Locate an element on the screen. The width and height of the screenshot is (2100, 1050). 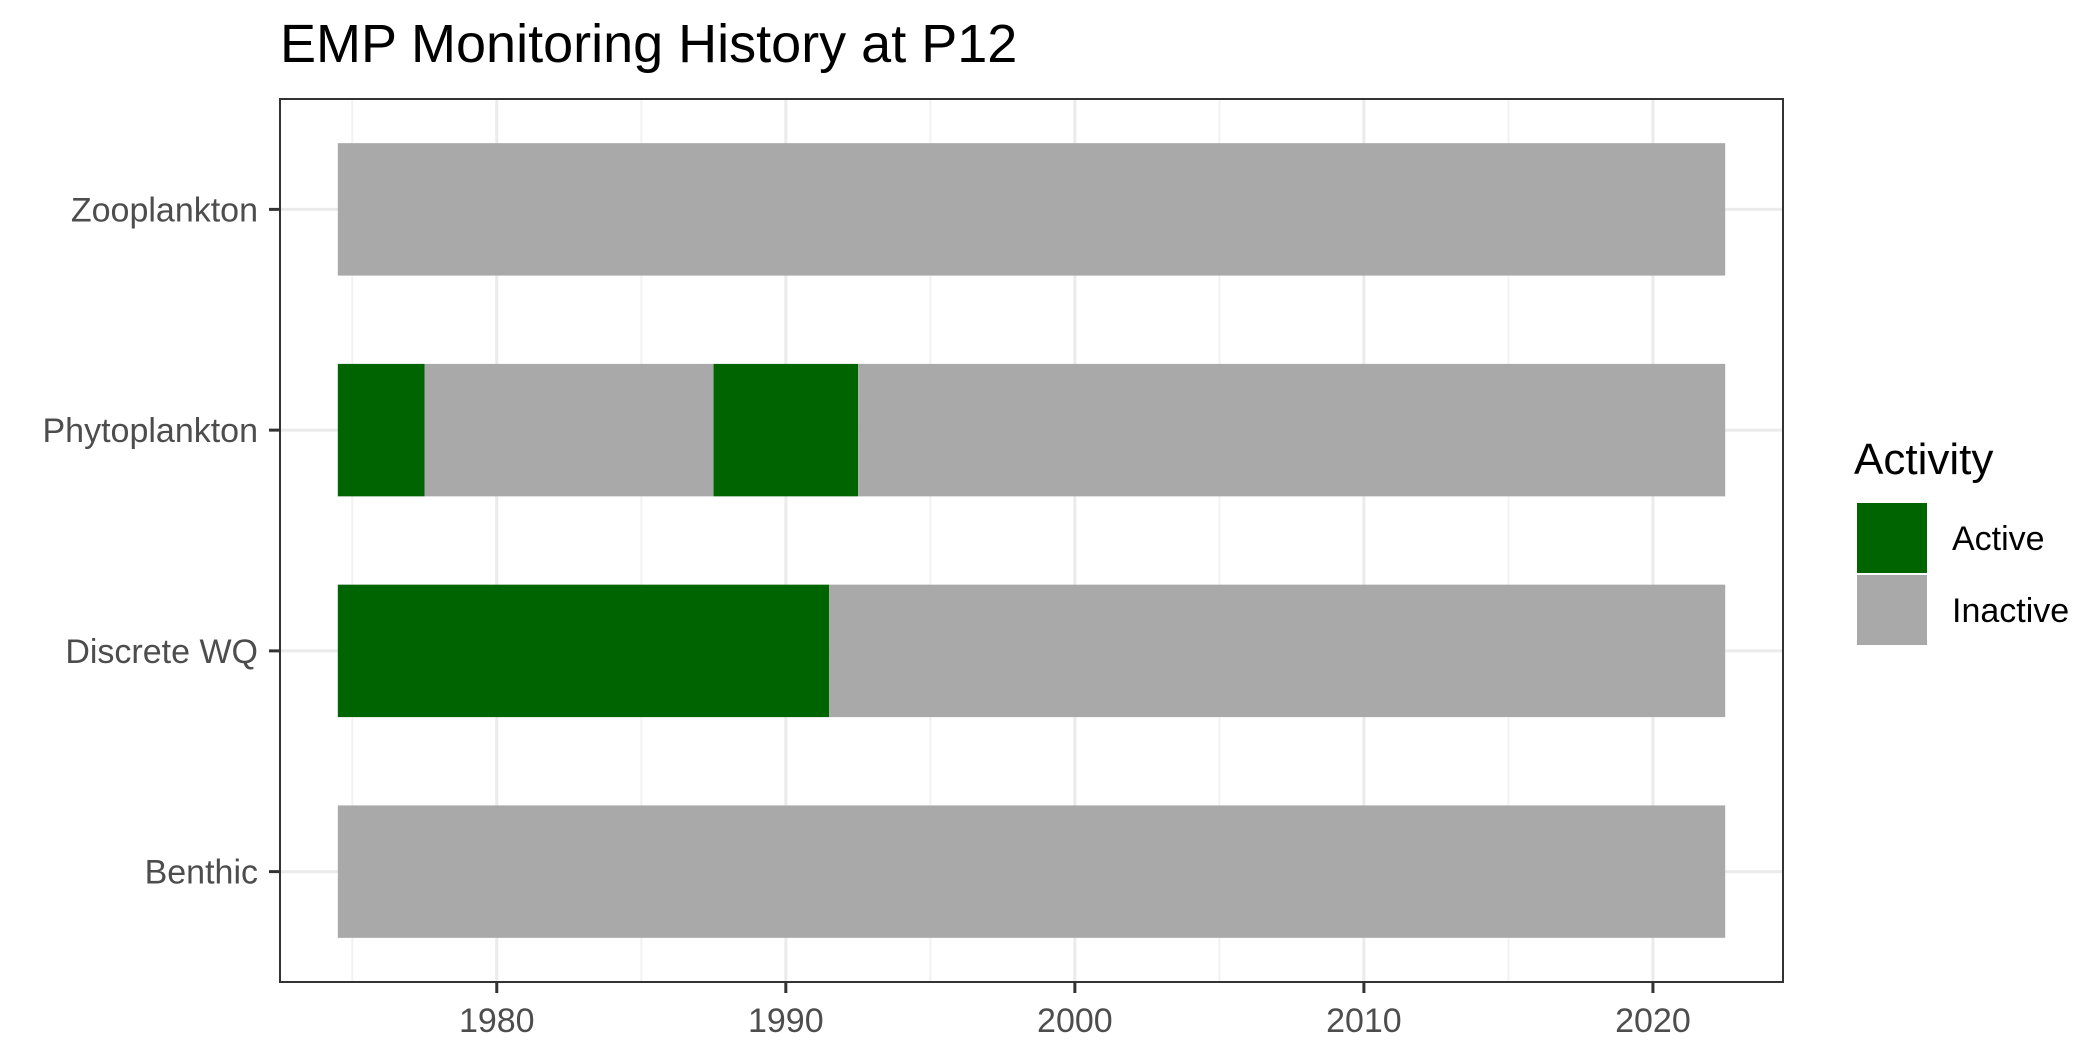
x-tick-label: 2000 is located at coordinates (1075, 1021).